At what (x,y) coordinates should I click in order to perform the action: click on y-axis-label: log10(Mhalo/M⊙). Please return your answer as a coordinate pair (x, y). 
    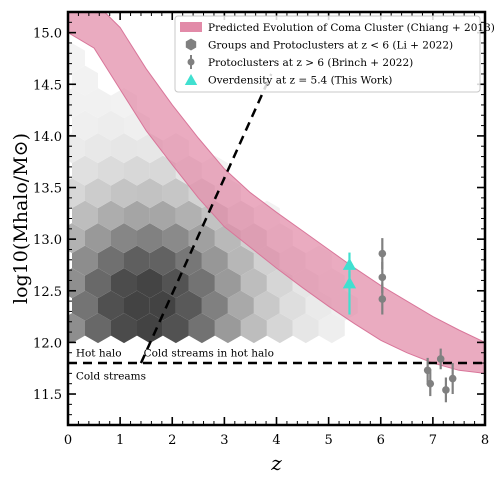
    Looking at the image, I should click on (21, 218).